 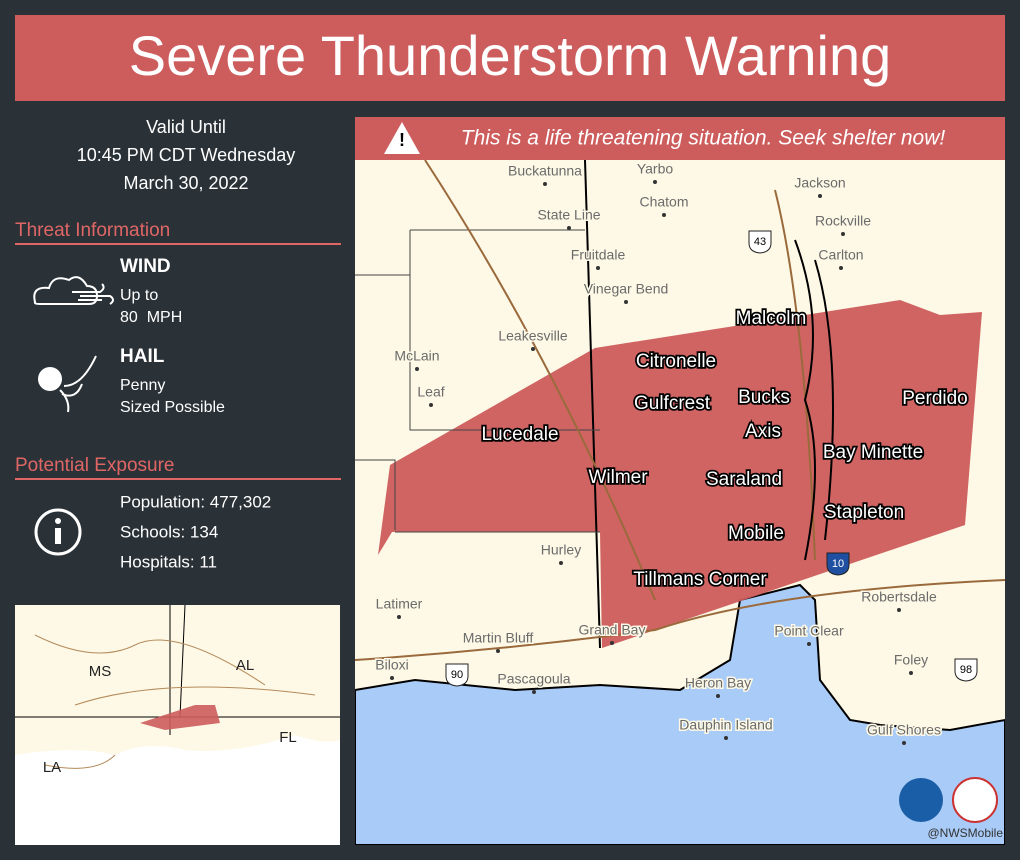 I want to click on place-label: Dauphin Island, so click(x=725, y=725).